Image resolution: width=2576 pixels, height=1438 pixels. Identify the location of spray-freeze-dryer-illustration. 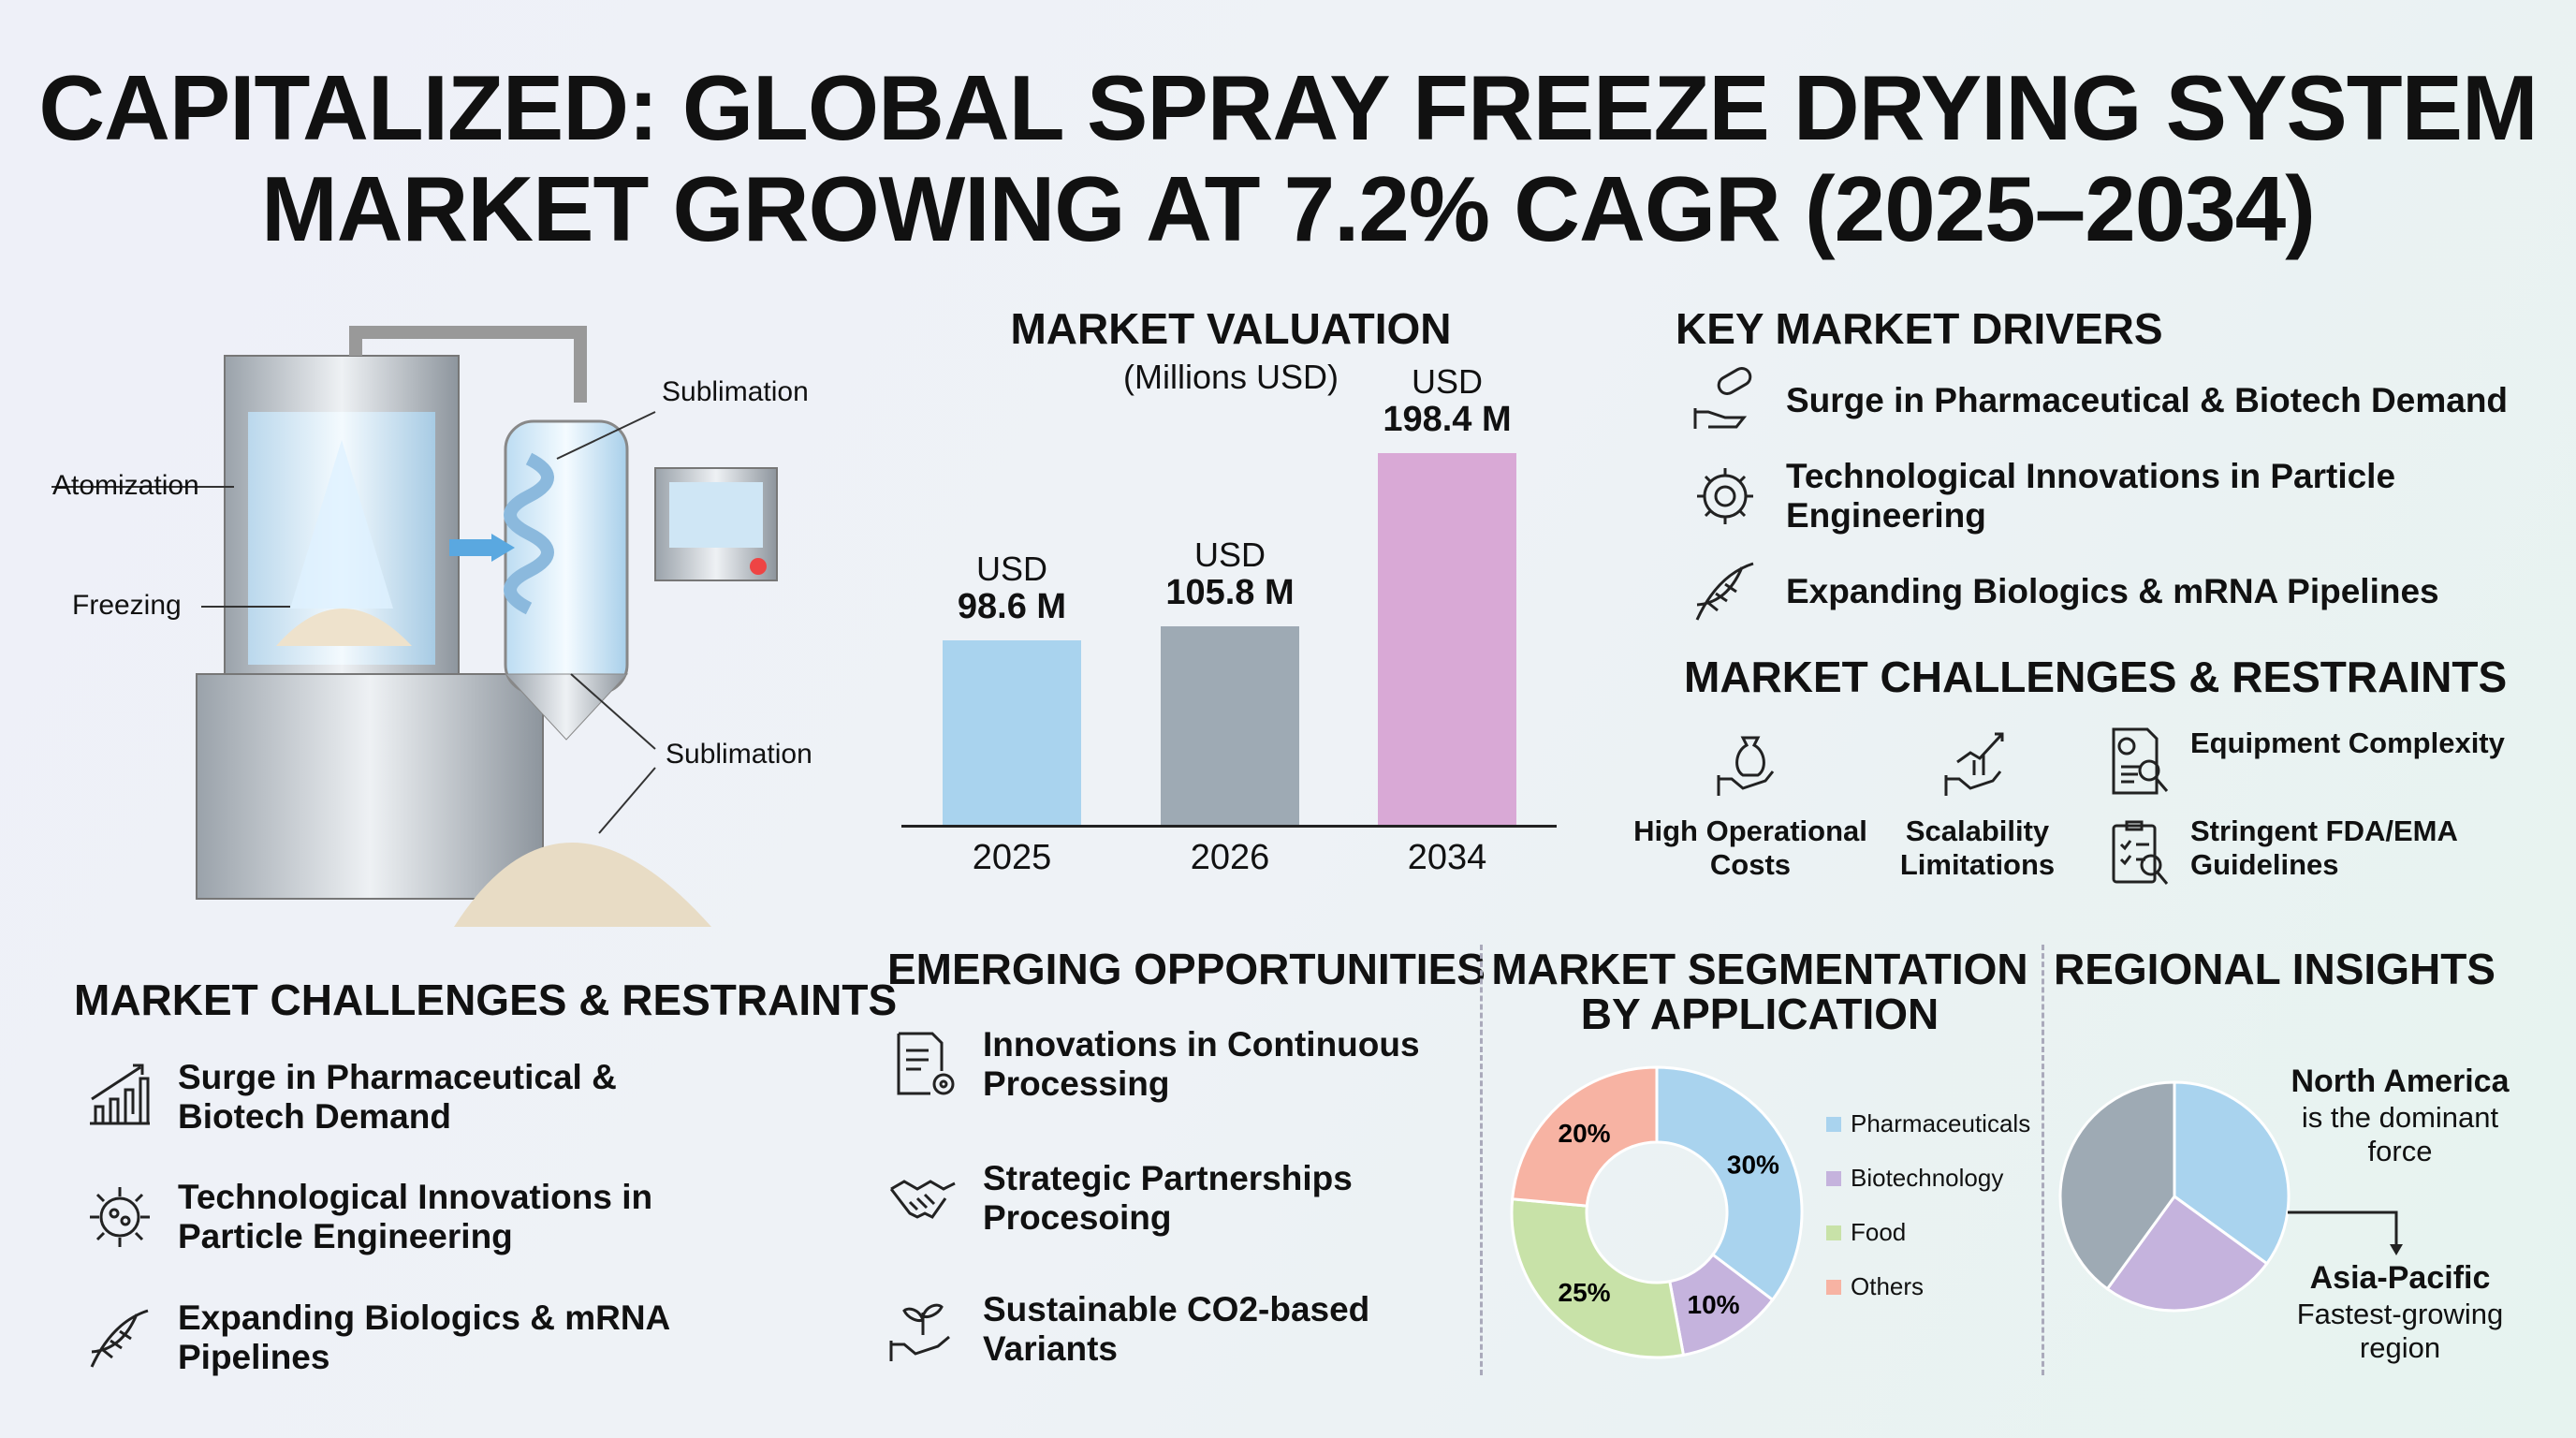
(414, 626).